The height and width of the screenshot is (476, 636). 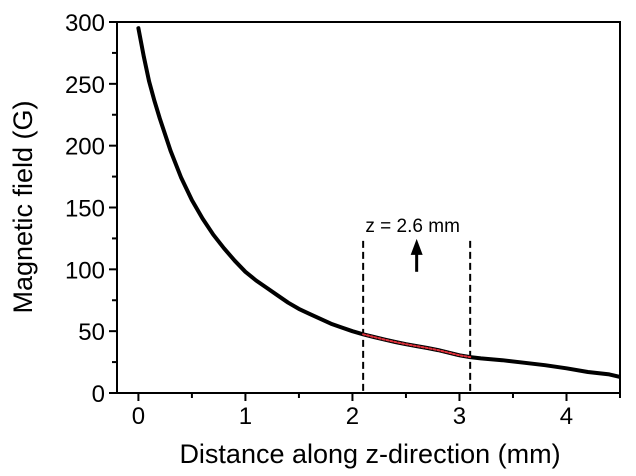 What do you see at coordinates (352, 416) in the screenshot?
I see `x-tick-label: 2` at bounding box center [352, 416].